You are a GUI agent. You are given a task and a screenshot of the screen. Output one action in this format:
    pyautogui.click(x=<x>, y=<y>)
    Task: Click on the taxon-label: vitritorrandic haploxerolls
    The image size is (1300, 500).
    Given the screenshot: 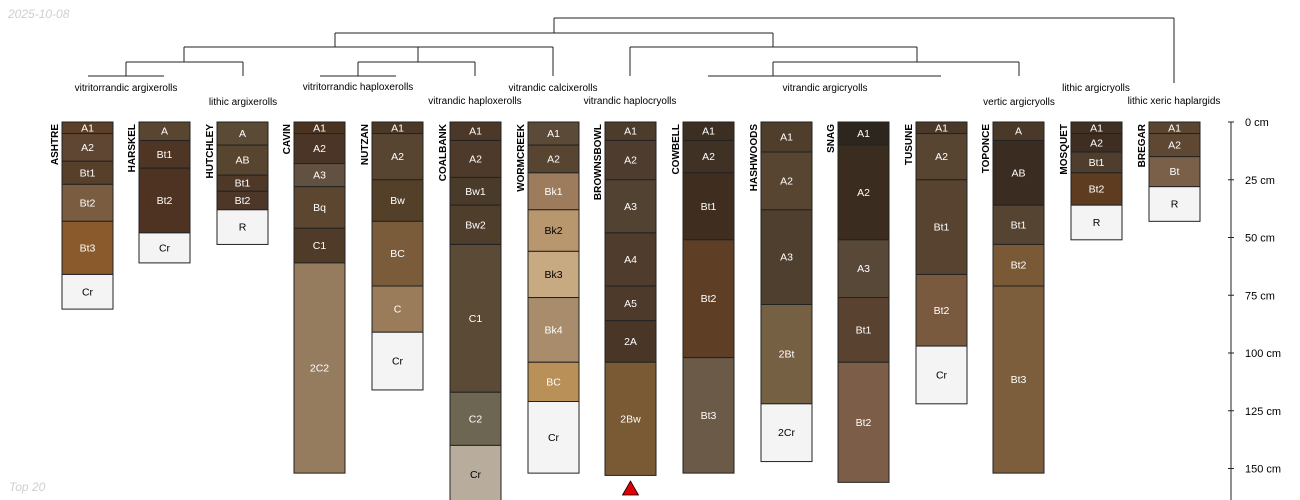 What is the action you would take?
    pyautogui.click(x=358, y=87)
    